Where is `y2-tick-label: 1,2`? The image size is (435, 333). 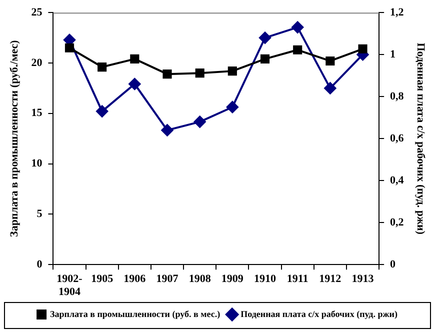
y2-tick-label: 1,2 is located at coordinates (397, 12).